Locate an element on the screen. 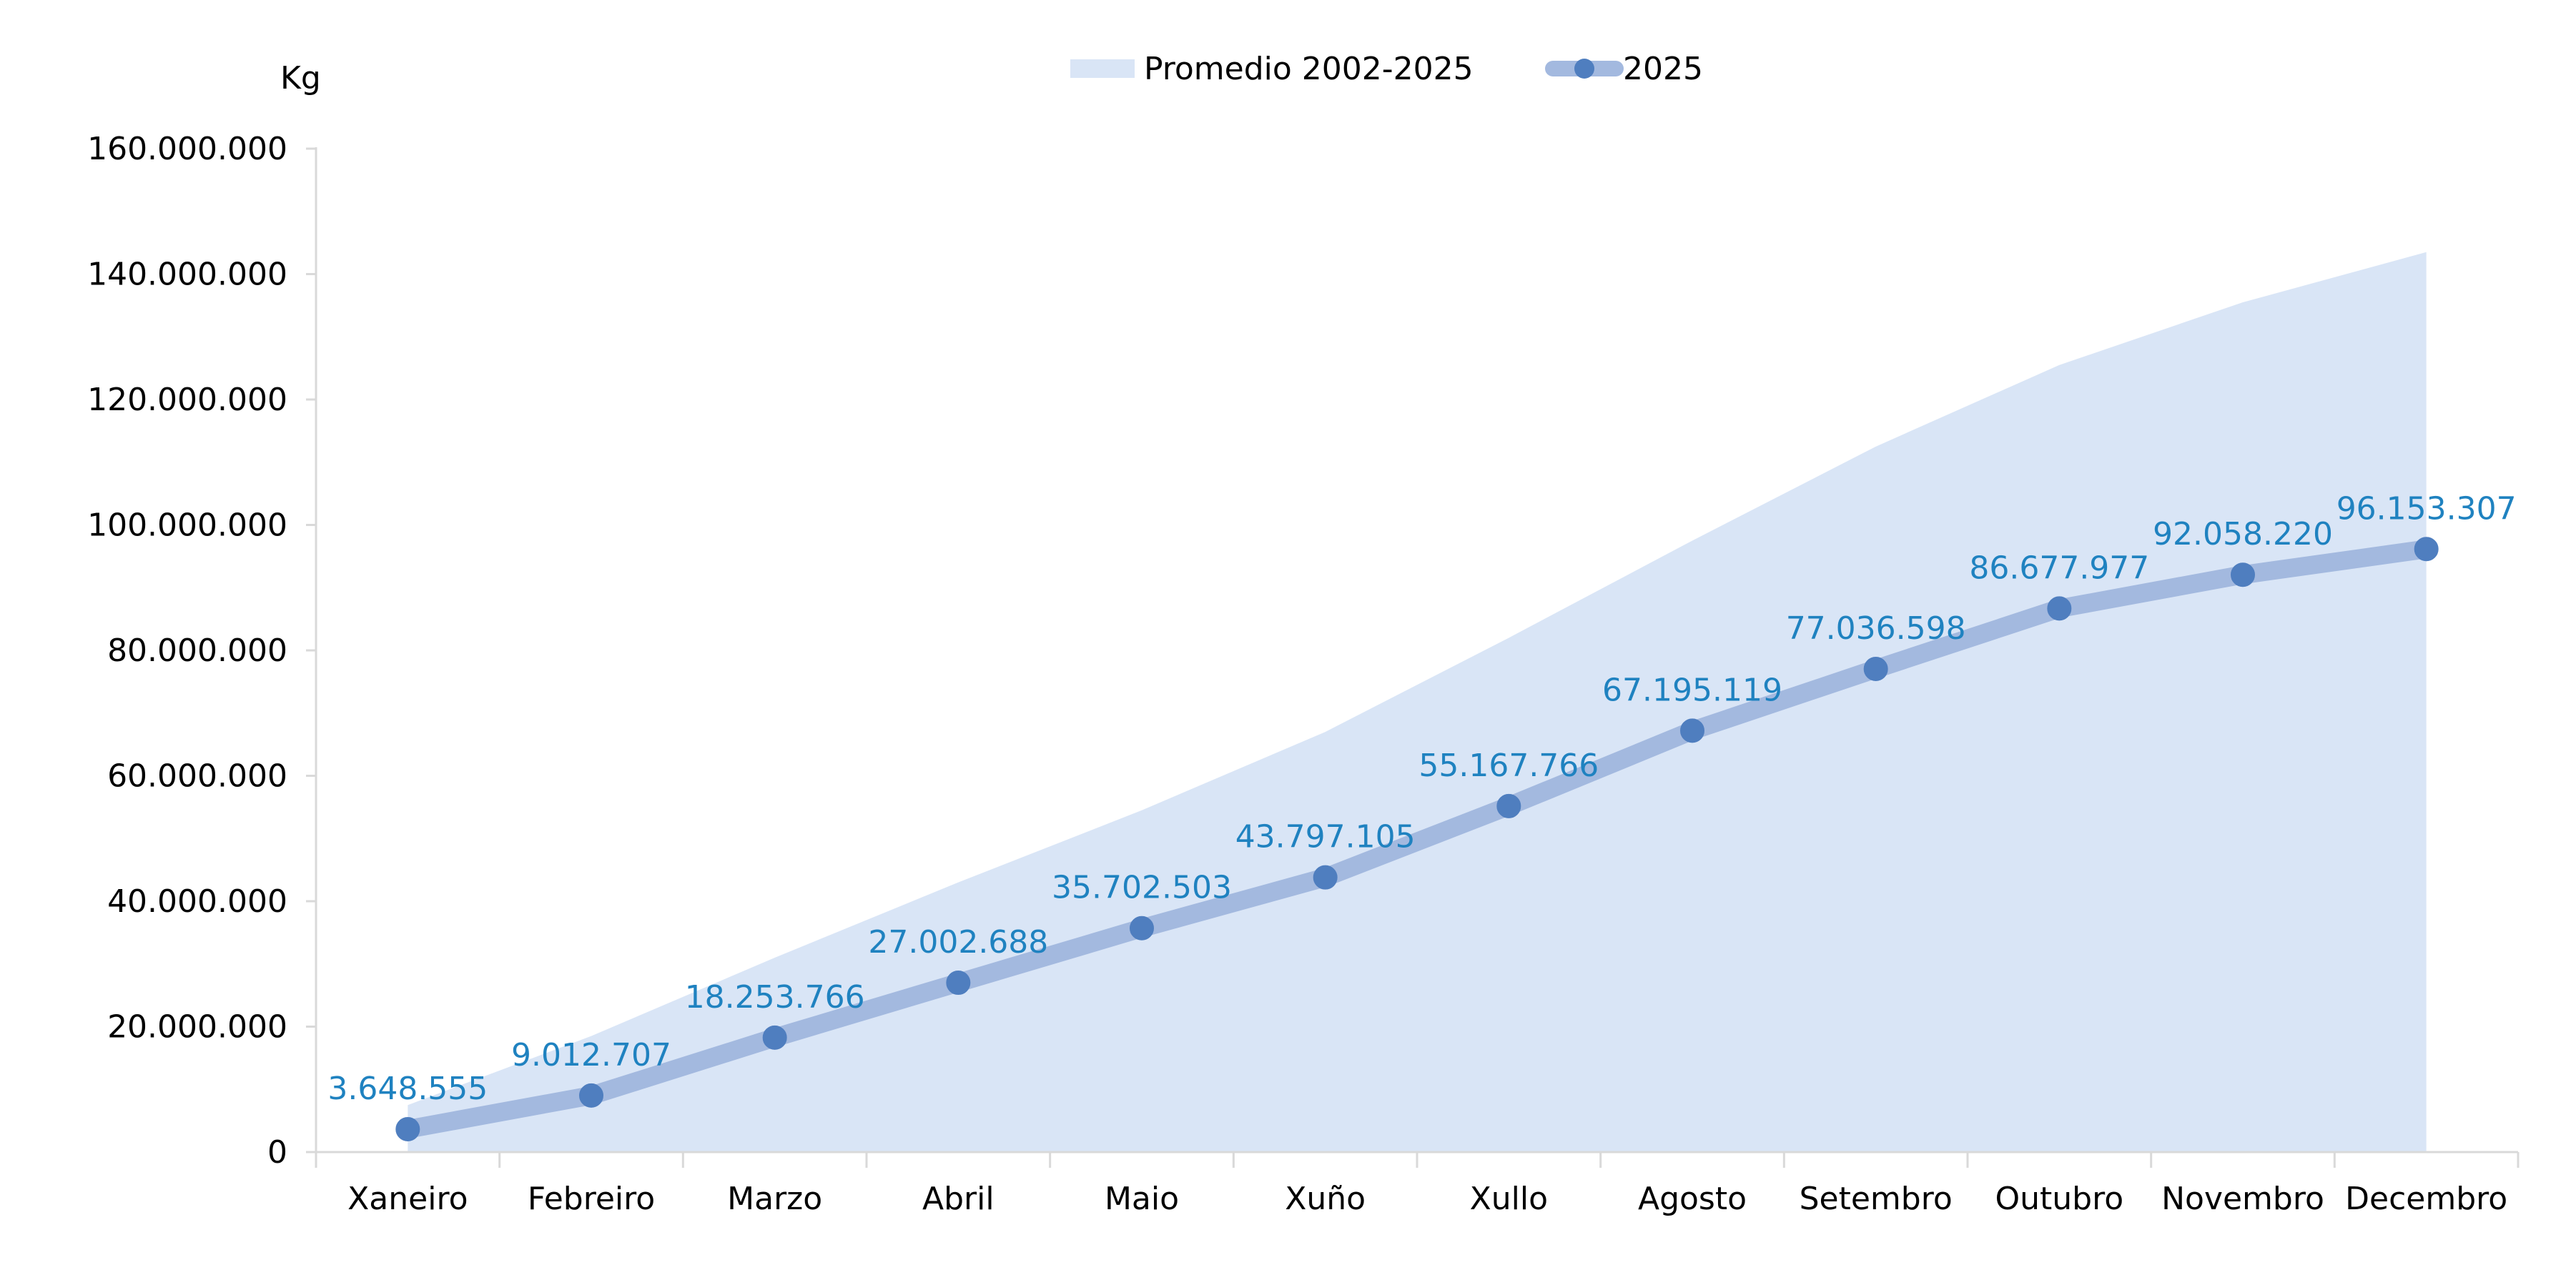 This screenshot has width=2576, height=1285. data-label-2025: 86.677.977 is located at coordinates (2059, 568).